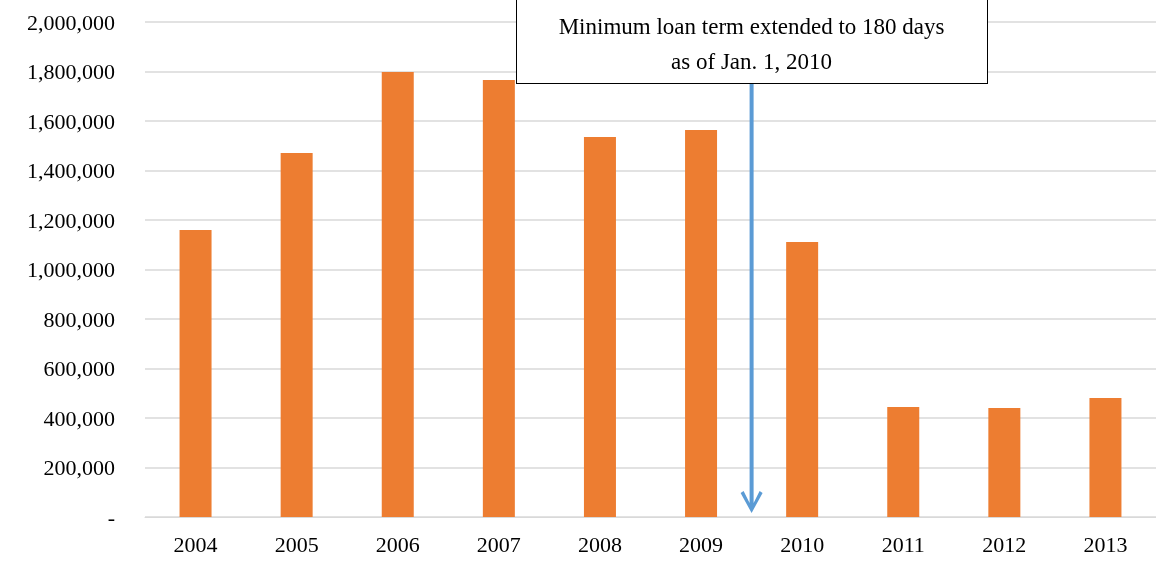 The width and height of the screenshot is (1156, 562). I want to click on x-tick-label: 2008, so click(599, 544).